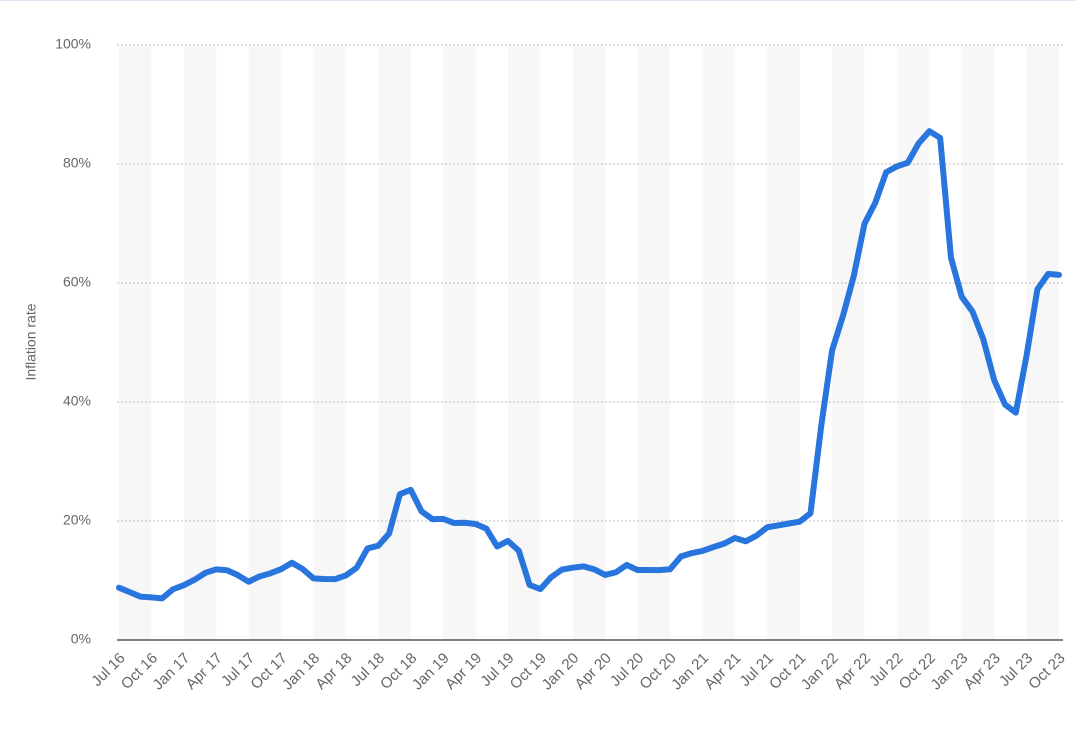 The width and height of the screenshot is (1076, 743). I want to click on x-tick-label: Apr 17, so click(204, 671).